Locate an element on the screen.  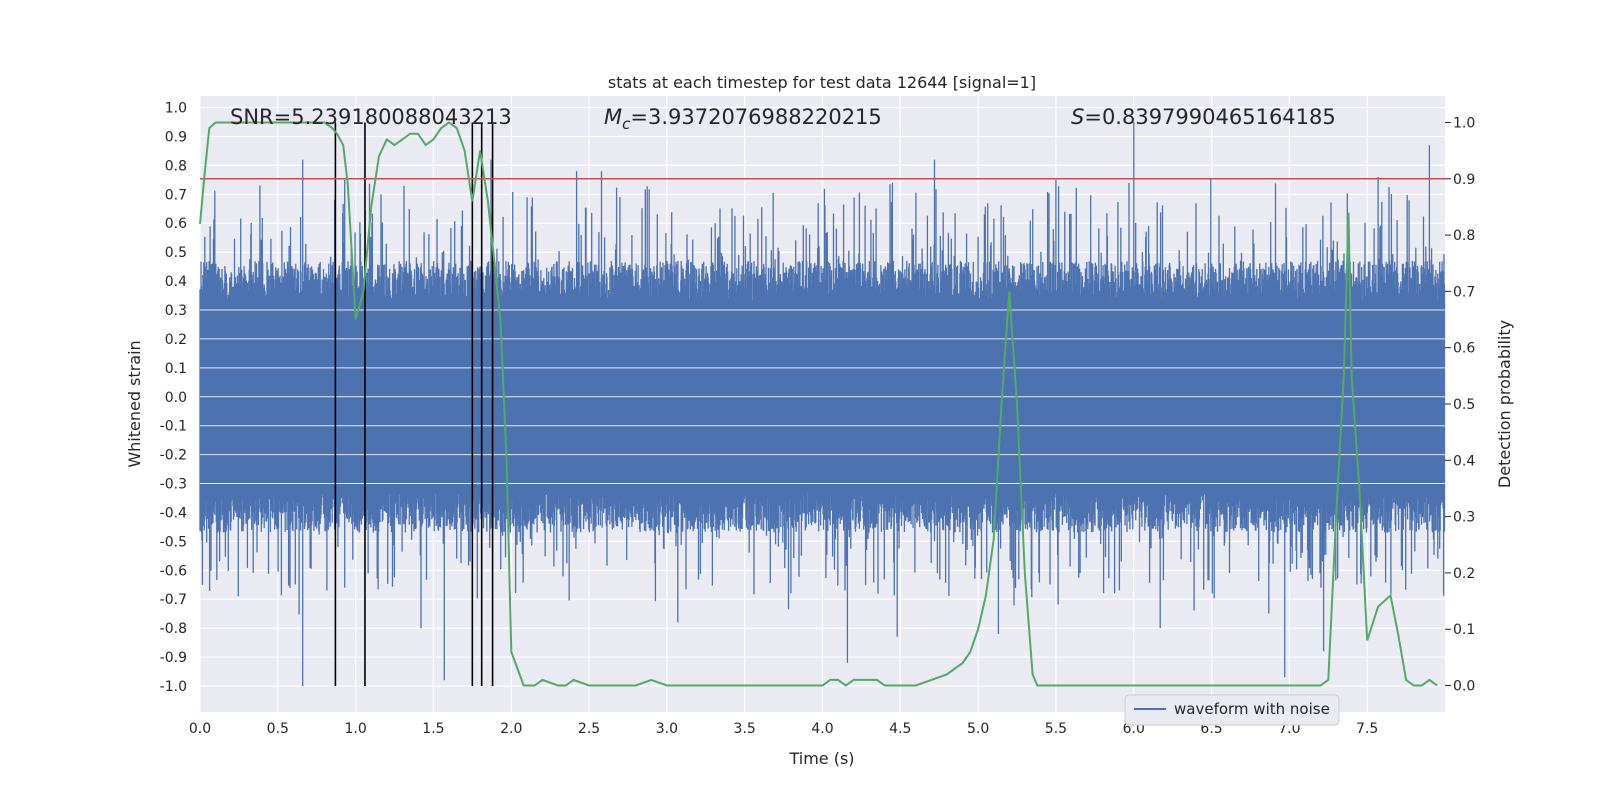
legend: waveform with noise is located at coordinates (1232, 710).